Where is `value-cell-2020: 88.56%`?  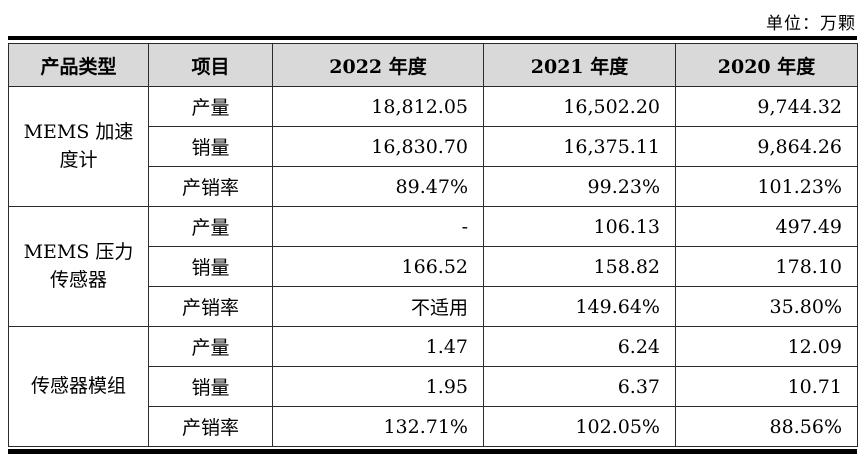 value-cell-2020: 88.56% is located at coordinates (766, 426).